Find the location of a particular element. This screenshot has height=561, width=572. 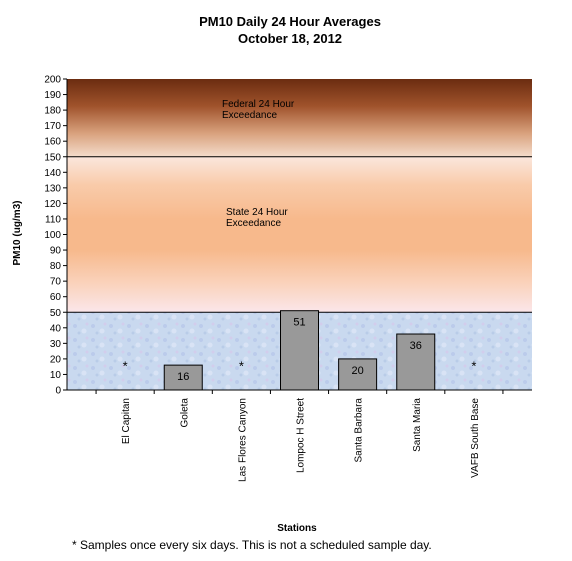

y-tick-label: 50 is located at coordinates (56, 313).